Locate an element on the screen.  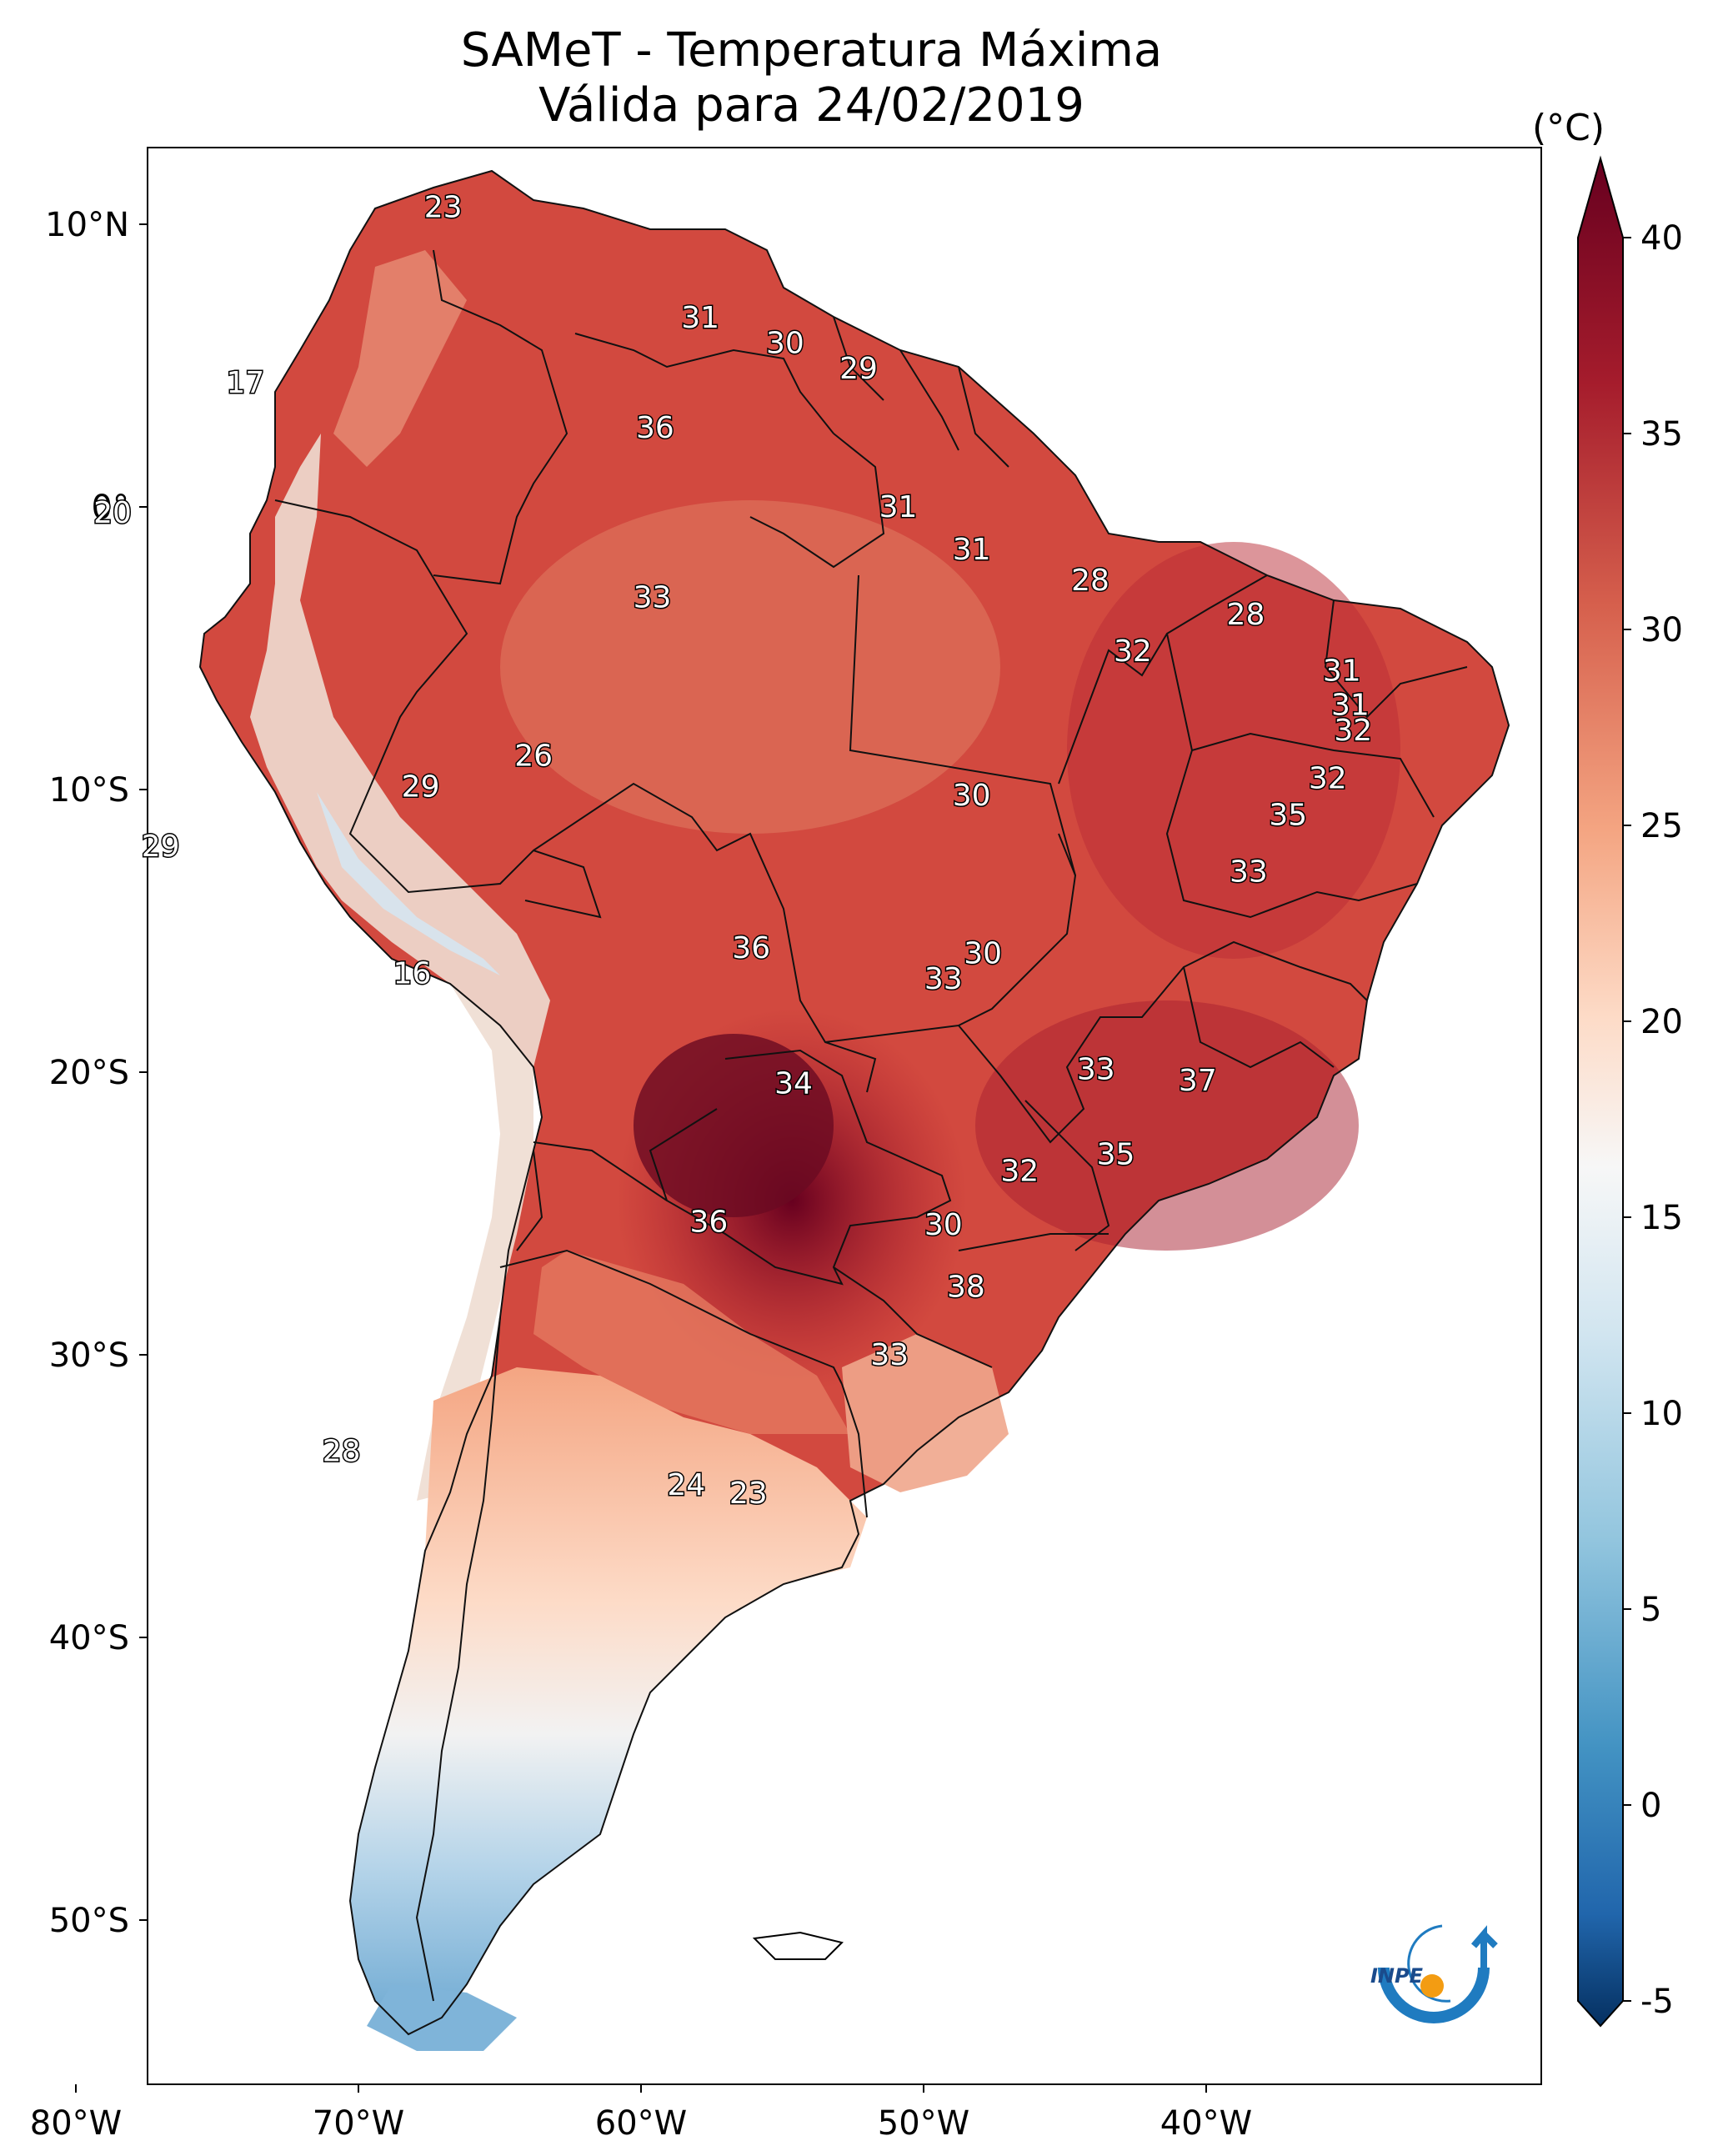
colorbar-tick-label: 40 is located at coordinates (1661, 239).